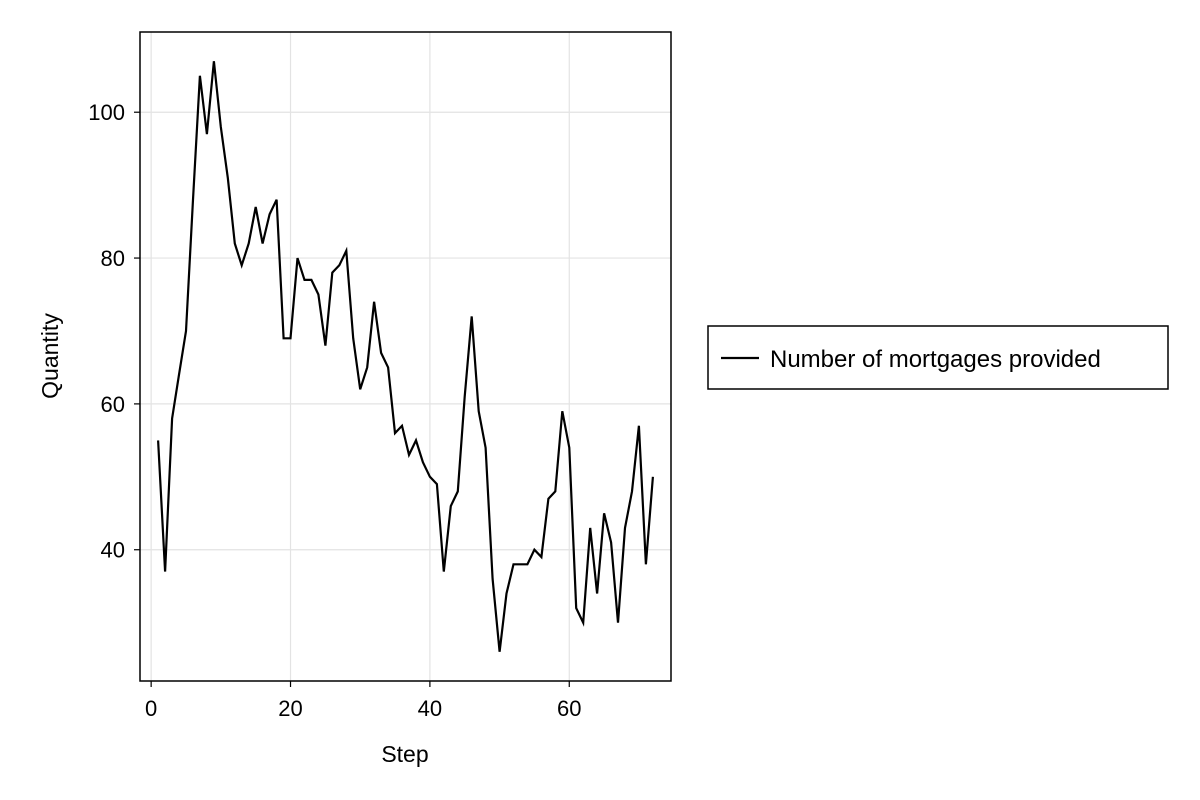 This screenshot has height=800, width=1200. Describe the element at coordinates (114, 331) in the screenshot. I see `y-axis-ticks: 40 60 80 100` at that location.